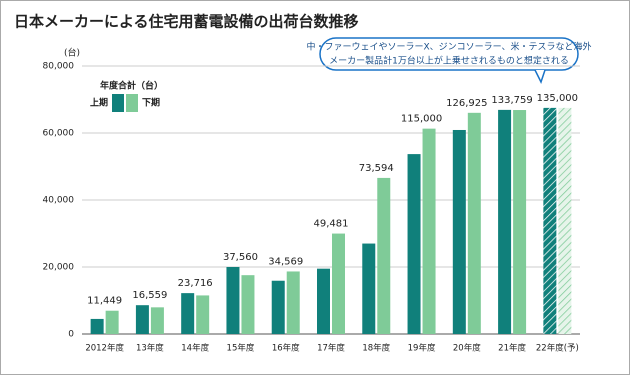 Image resolution: width=630 pixels, height=375 pixels. I want to click on callout-tail, so click(540, 76).